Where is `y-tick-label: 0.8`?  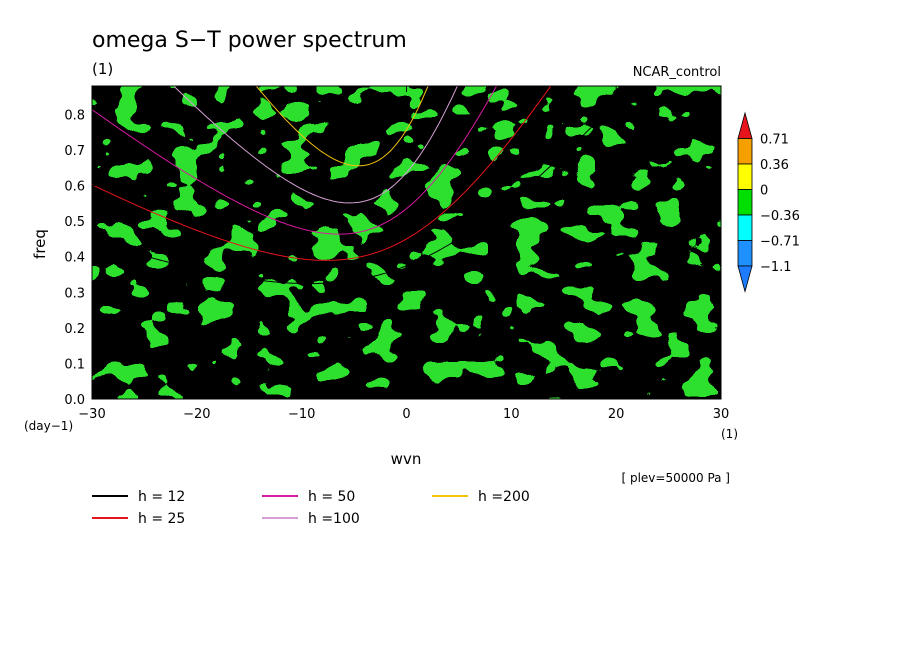 y-tick-label: 0.8 is located at coordinates (74, 115).